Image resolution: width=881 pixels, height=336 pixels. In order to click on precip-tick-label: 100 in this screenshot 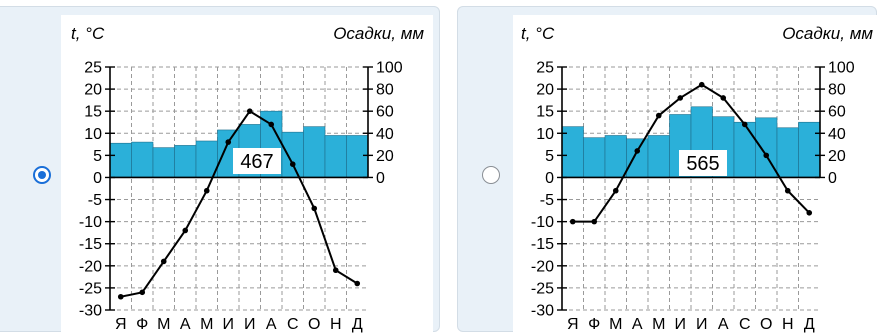, I will do `click(389, 68)`.